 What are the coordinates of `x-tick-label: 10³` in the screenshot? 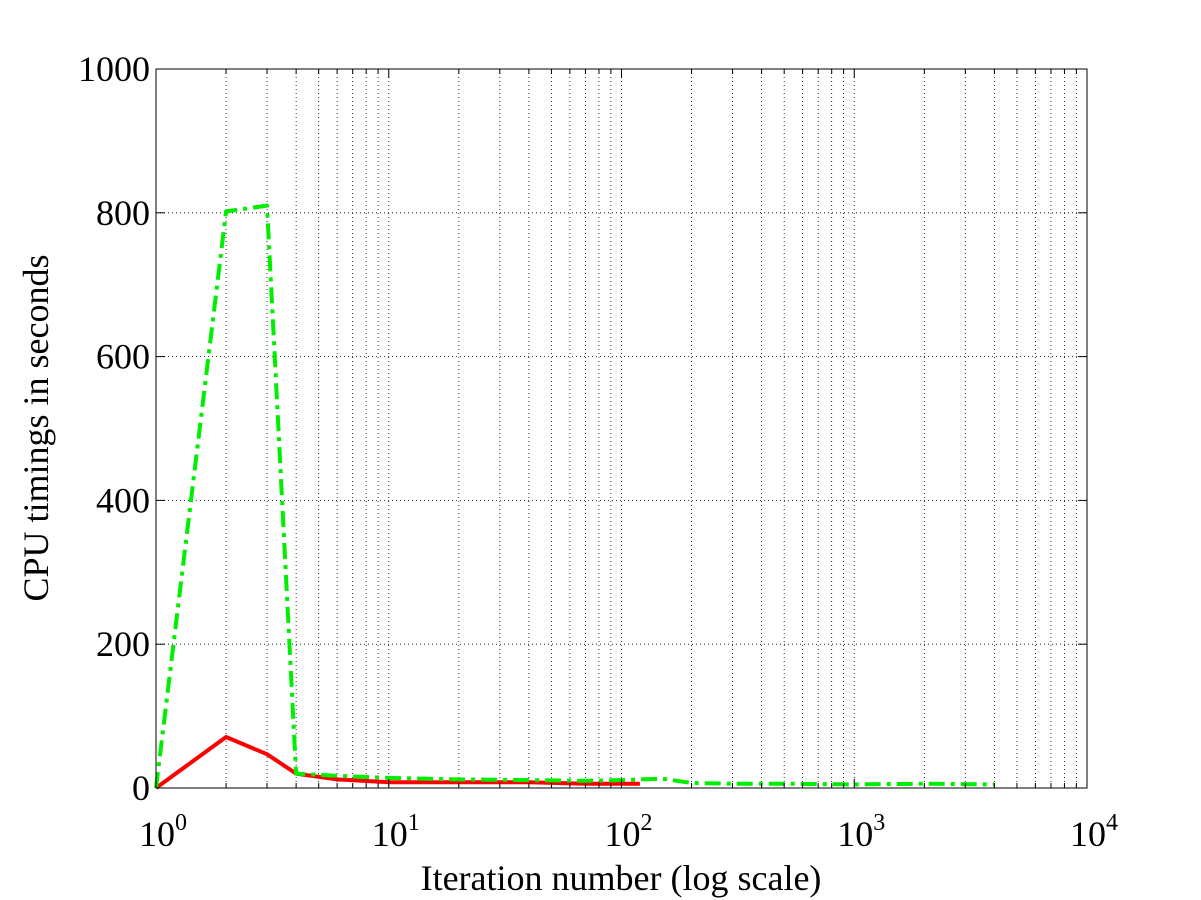 It's located at (861, 832).